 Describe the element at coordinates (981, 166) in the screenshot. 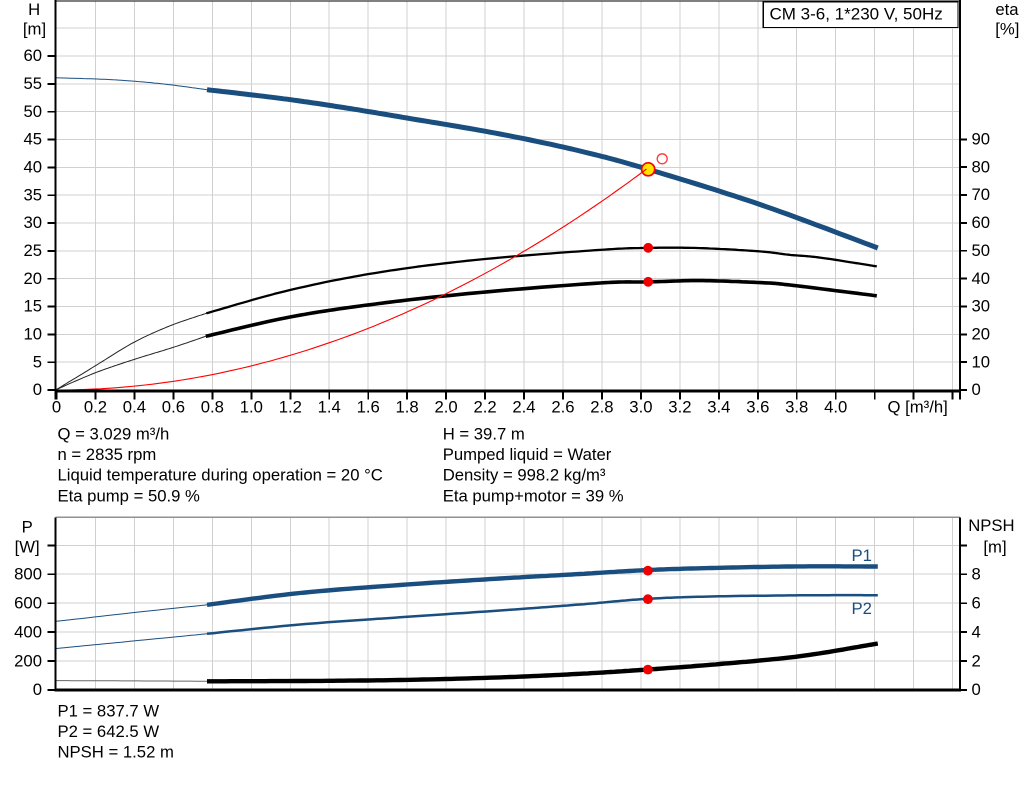

I see `svg-text: 80` at that location.